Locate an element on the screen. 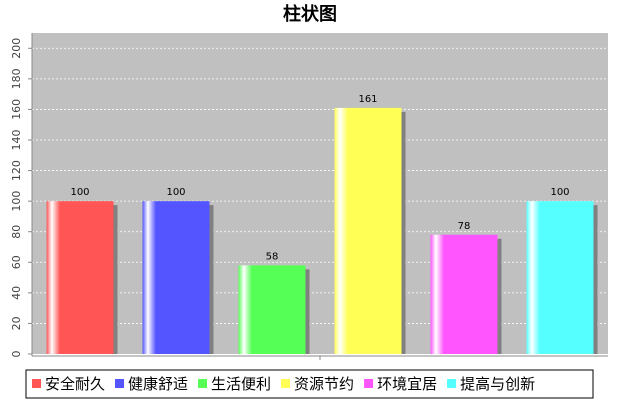 The width and height of the screenshot is (620, 400). y-tick-label: 180 is located at coordinates (16, 78).